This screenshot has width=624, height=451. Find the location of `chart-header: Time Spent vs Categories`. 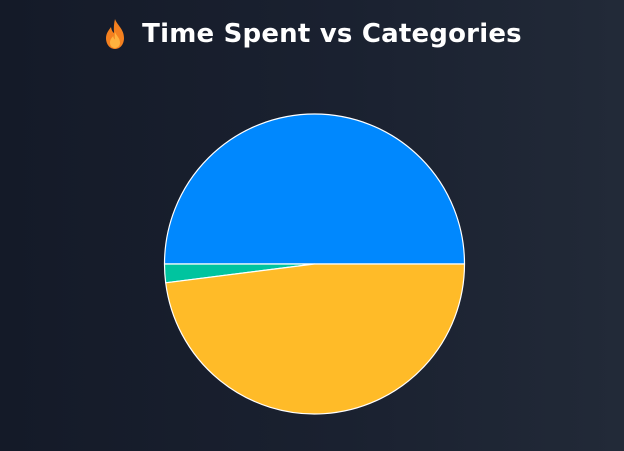

chart-header: Time Spent vs Categories is located at coordinates (312, 34).